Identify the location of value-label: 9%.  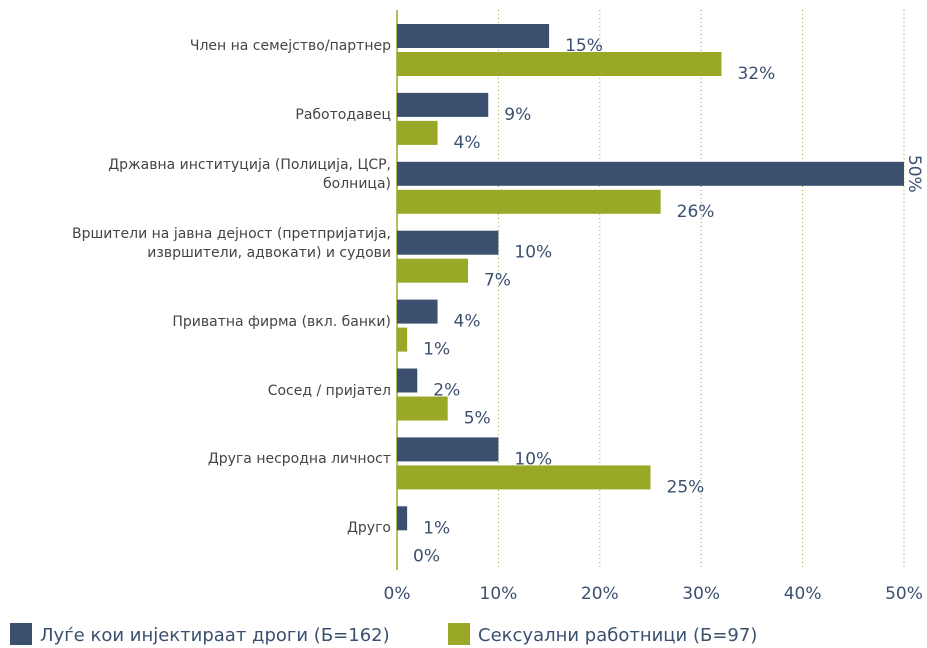
(517, 115).